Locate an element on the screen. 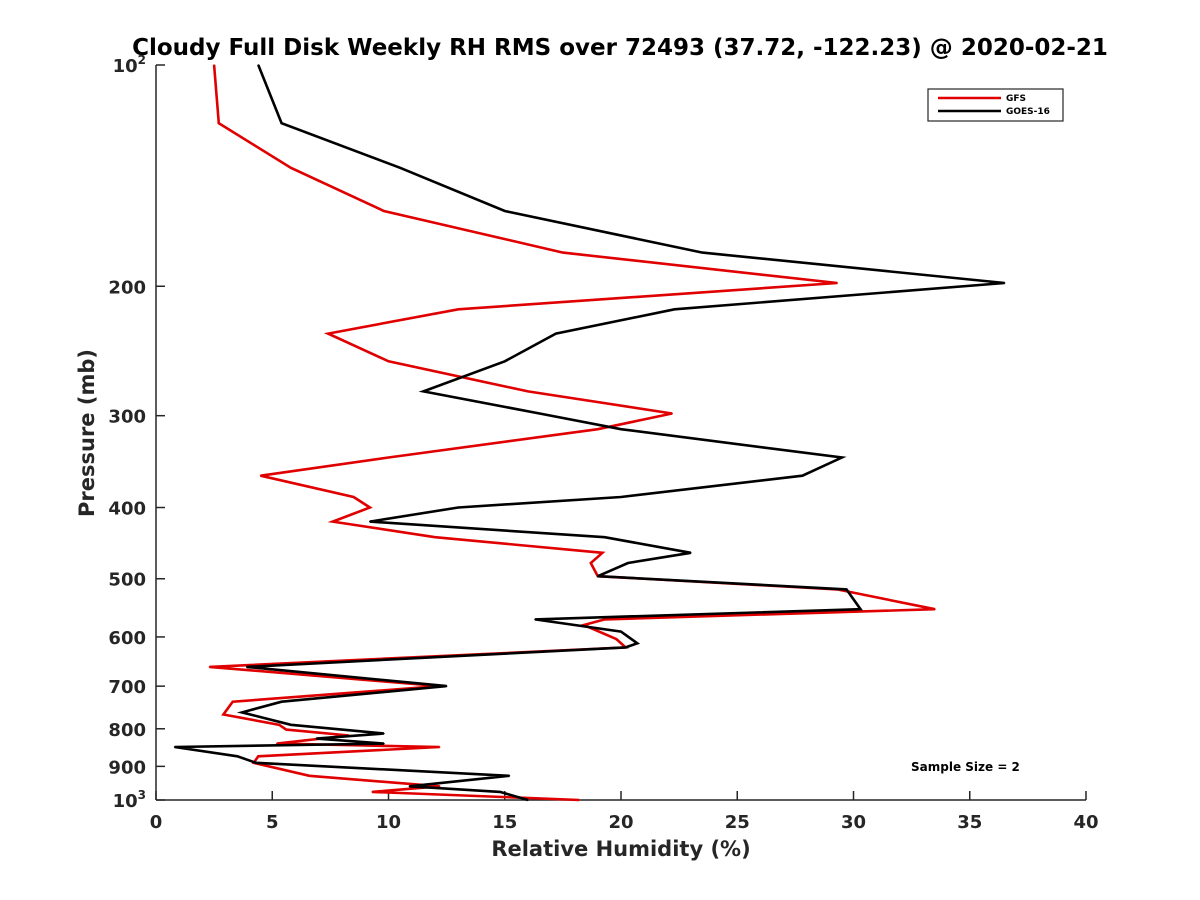 This screenshot has width=1200, height=900. y-tick-label-9: 10³ is located at coordinates (129, 800).